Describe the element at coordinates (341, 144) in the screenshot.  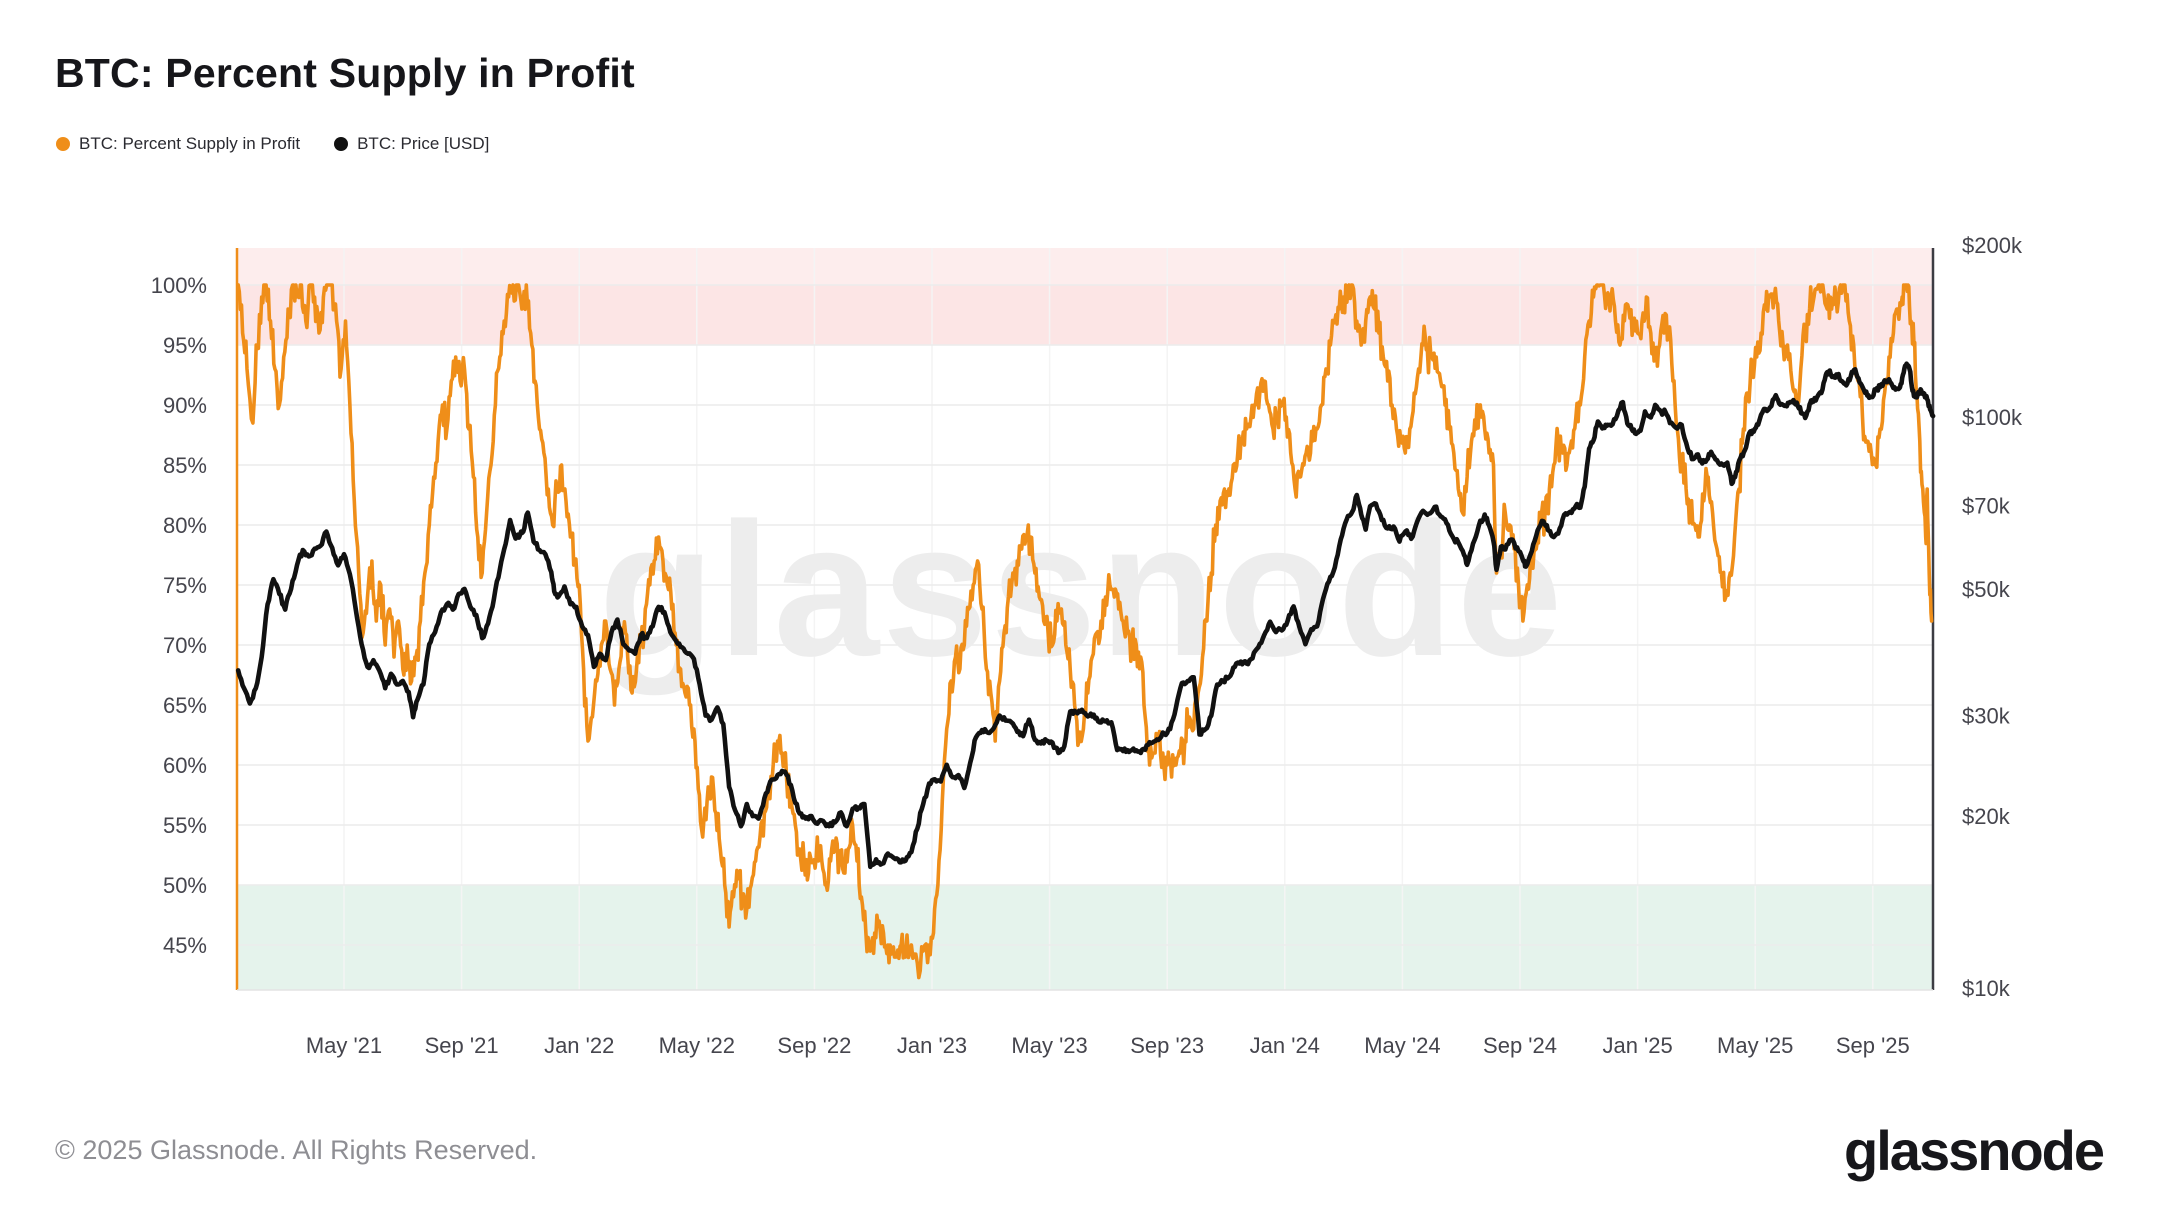
I see `legend-dot-black-icon` at that location.